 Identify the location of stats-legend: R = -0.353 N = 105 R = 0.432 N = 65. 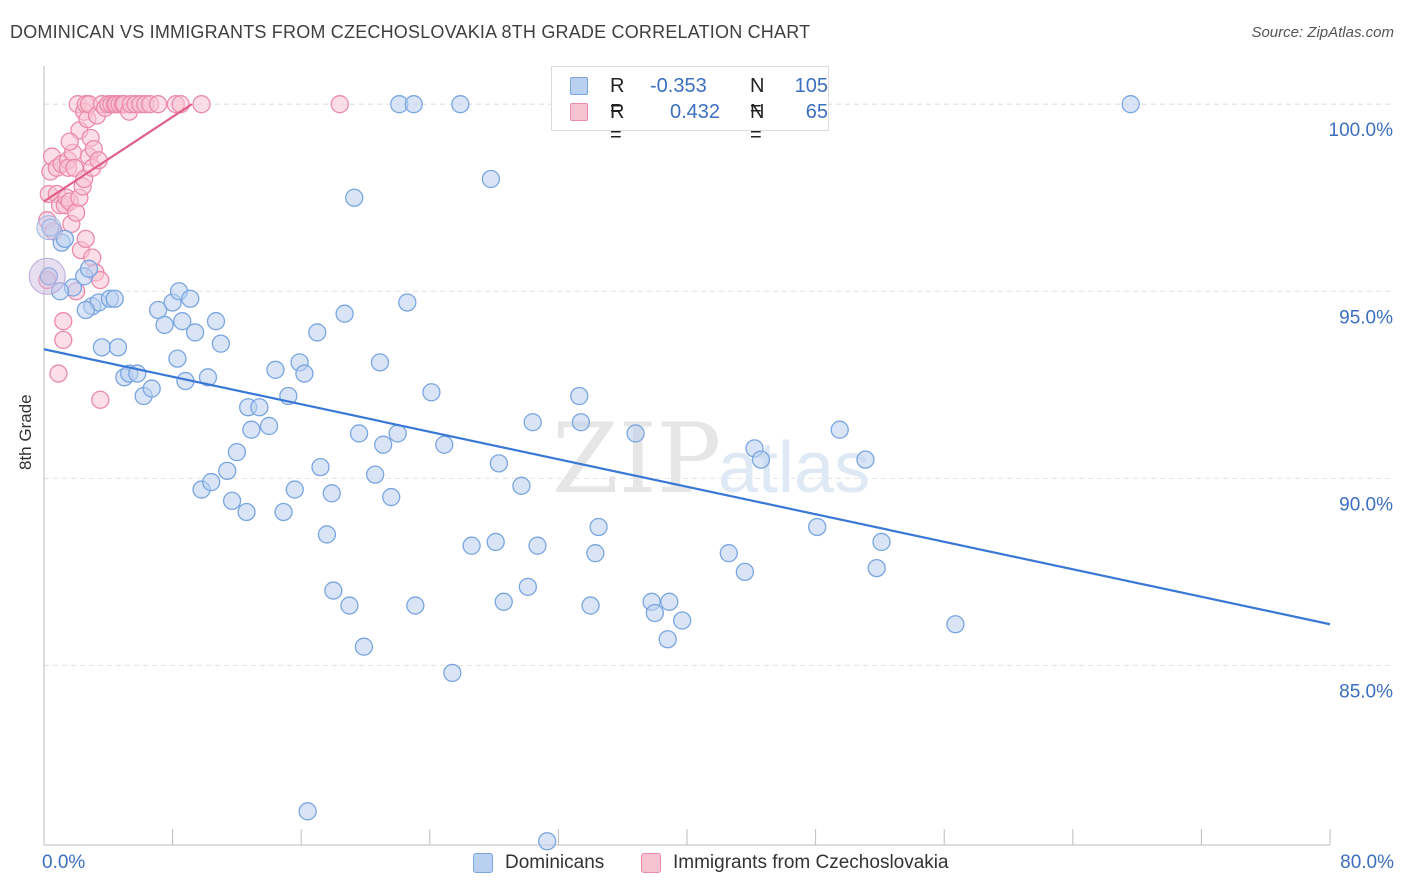
(690, 106).